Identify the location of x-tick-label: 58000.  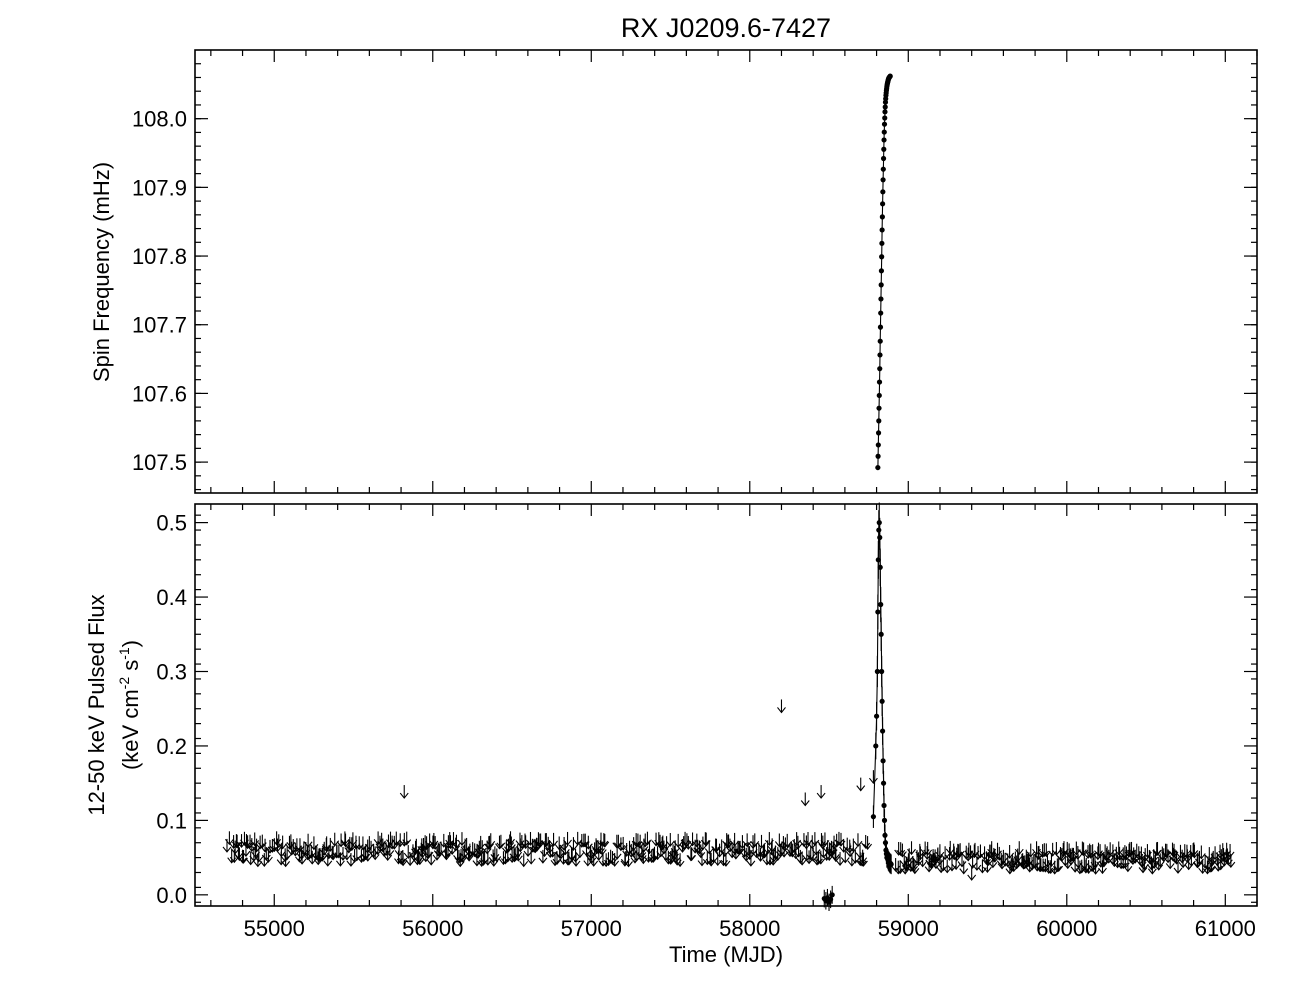
(749, 928).